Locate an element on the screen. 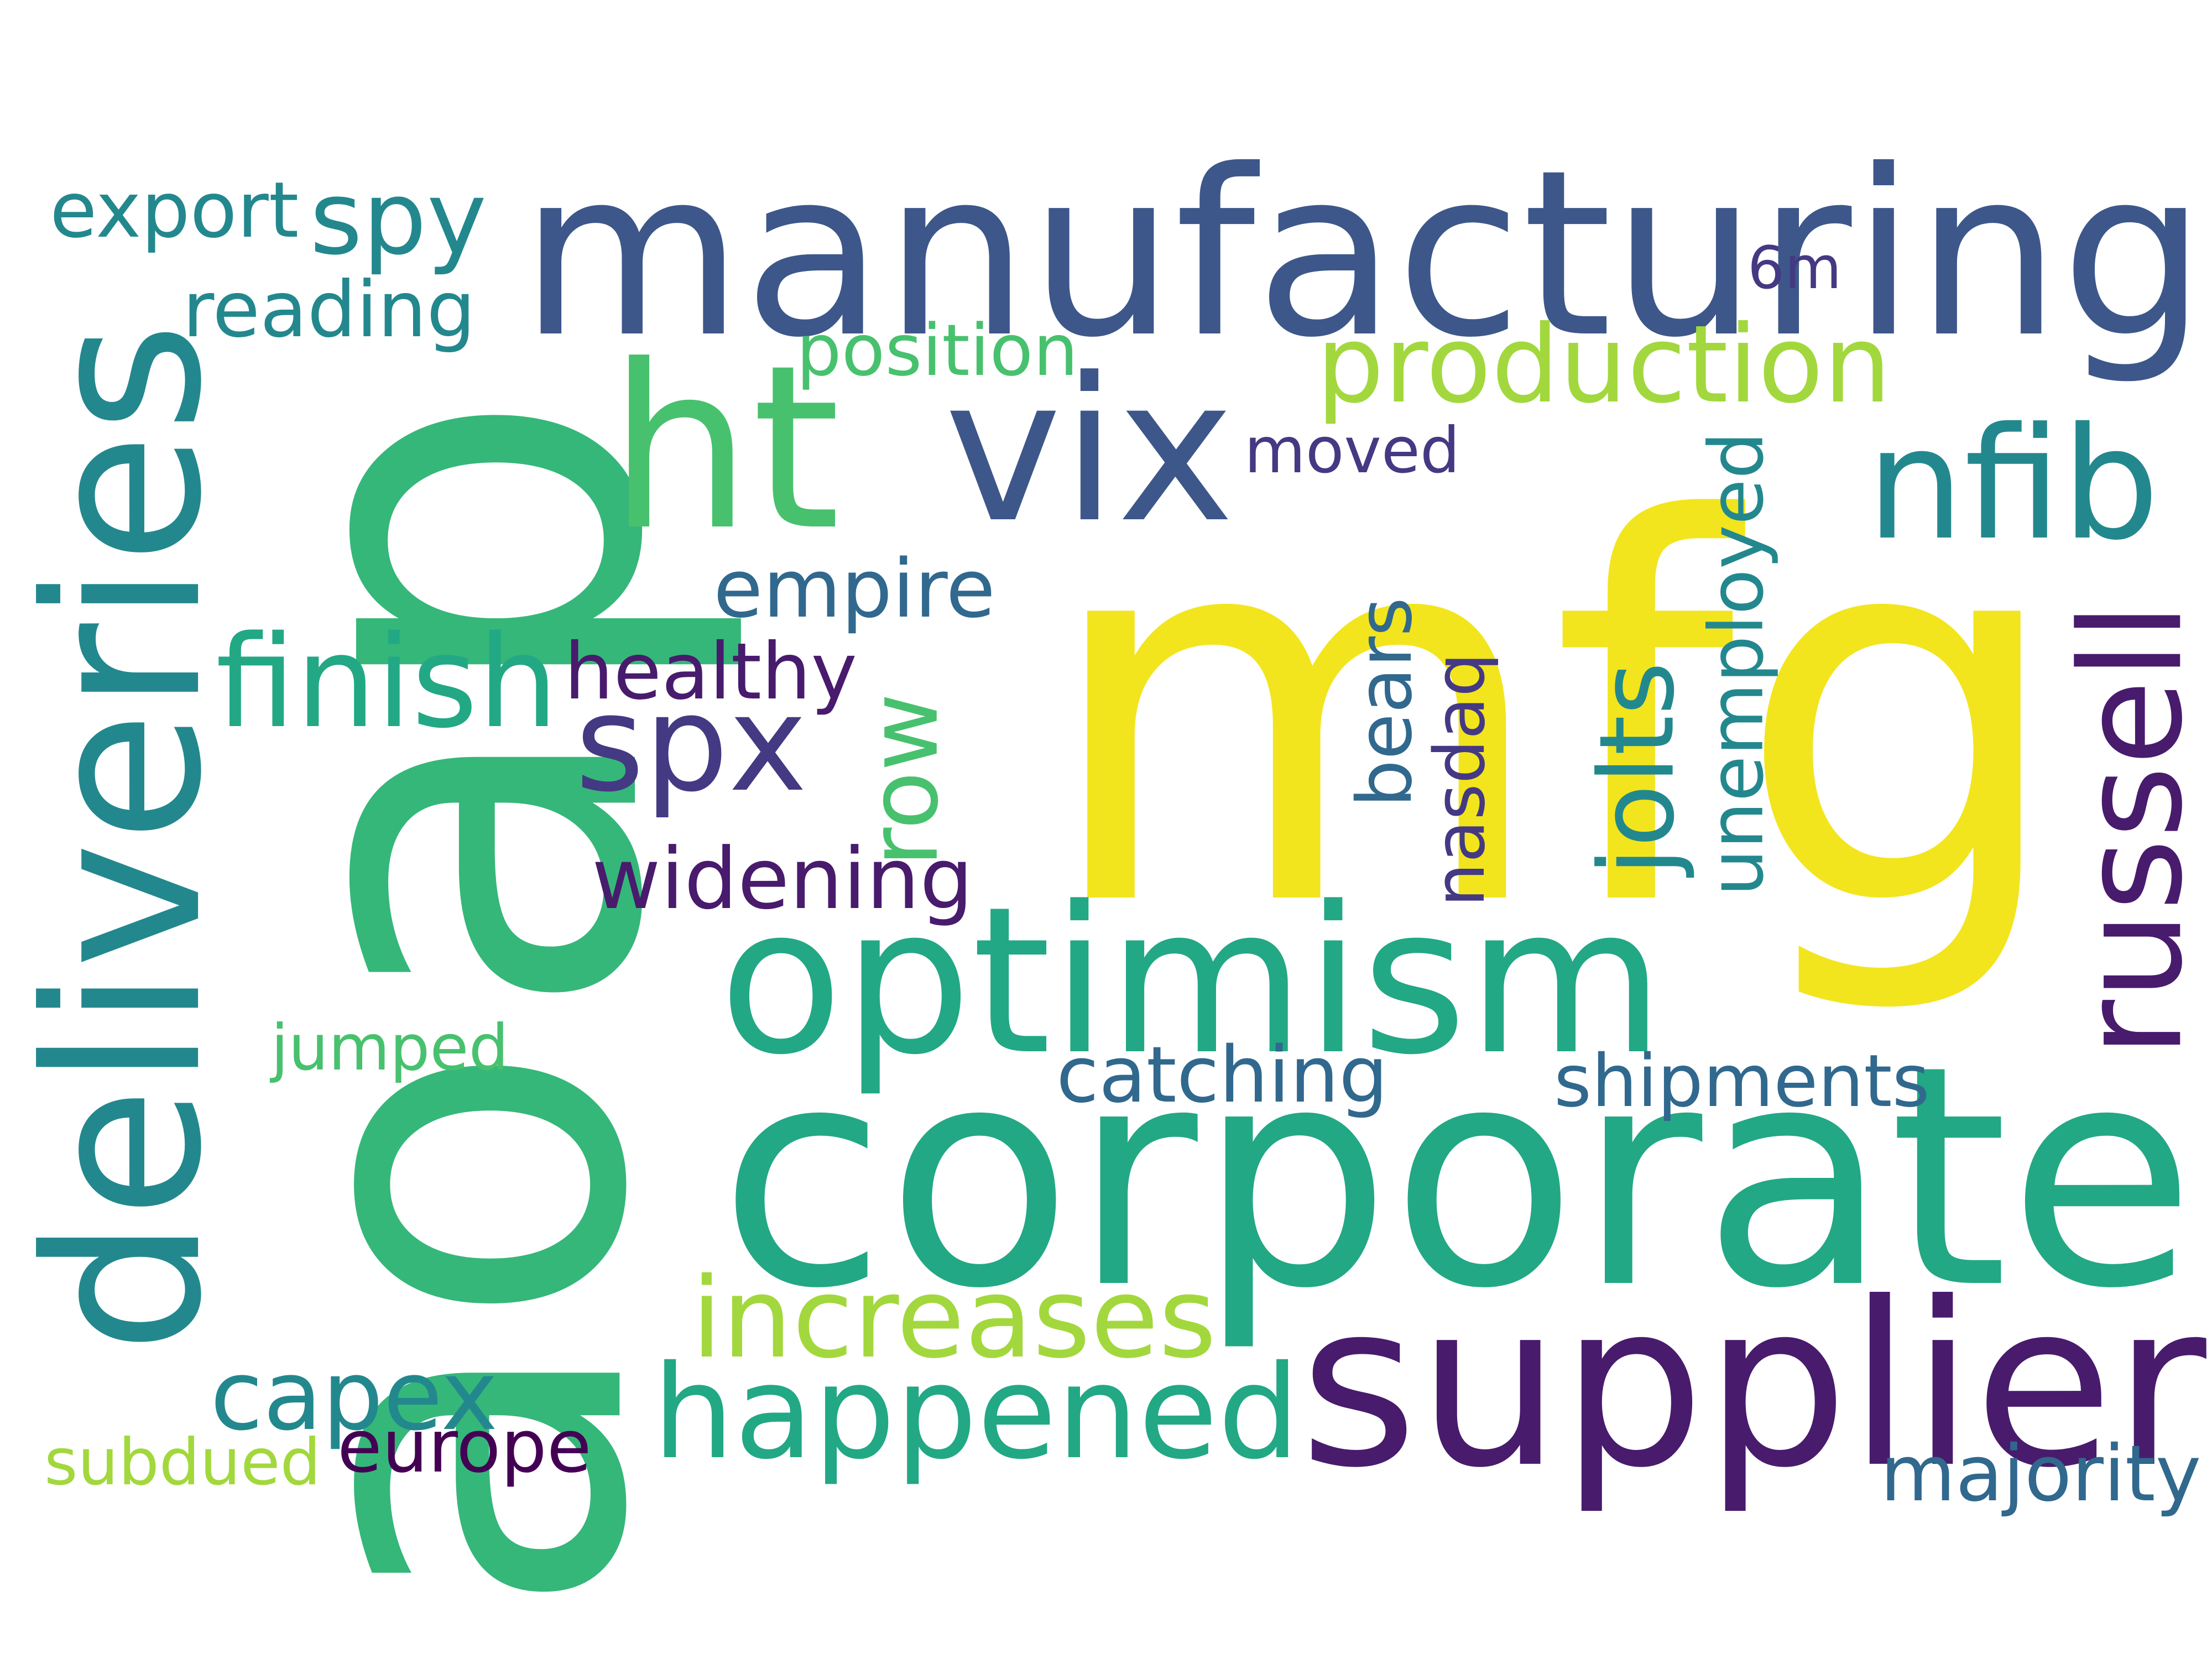 The height and width of the screenshot is (1659, 2212). word-majority: majority is located at coordinates (2041, 1473).